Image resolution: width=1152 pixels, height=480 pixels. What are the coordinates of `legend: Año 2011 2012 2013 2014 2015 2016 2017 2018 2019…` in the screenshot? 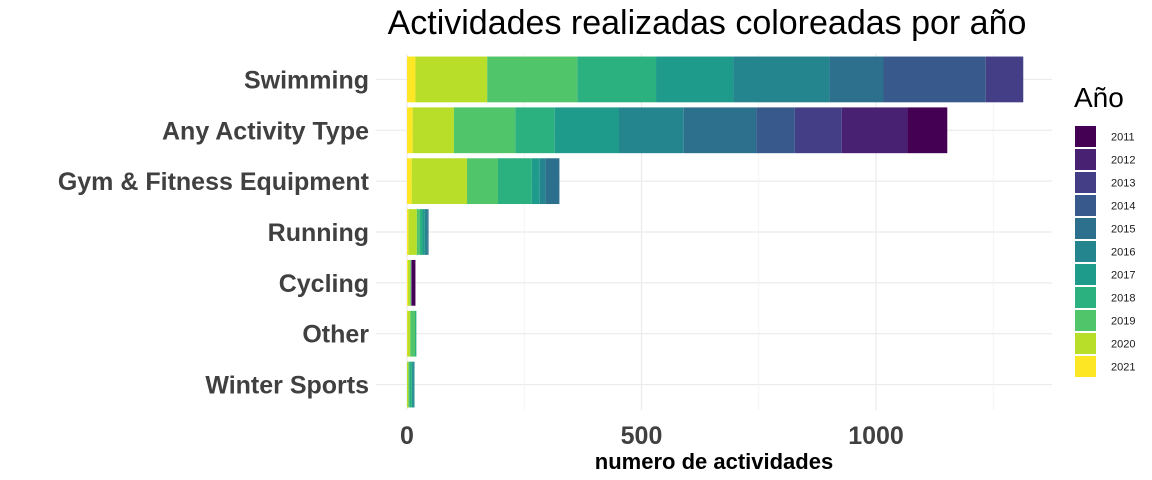 It's located at (1104, 229).